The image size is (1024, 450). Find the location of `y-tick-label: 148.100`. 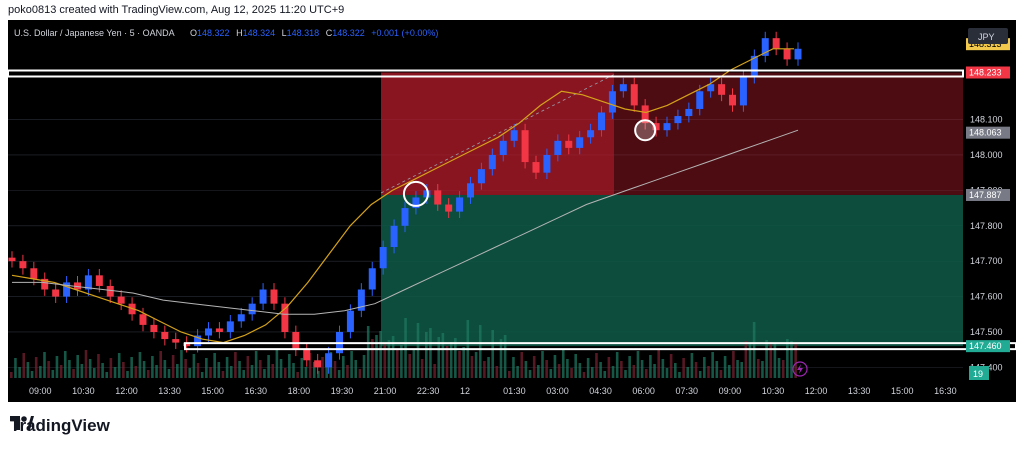

y-tick-label: 148.100 is located at coordinates (986, 120).